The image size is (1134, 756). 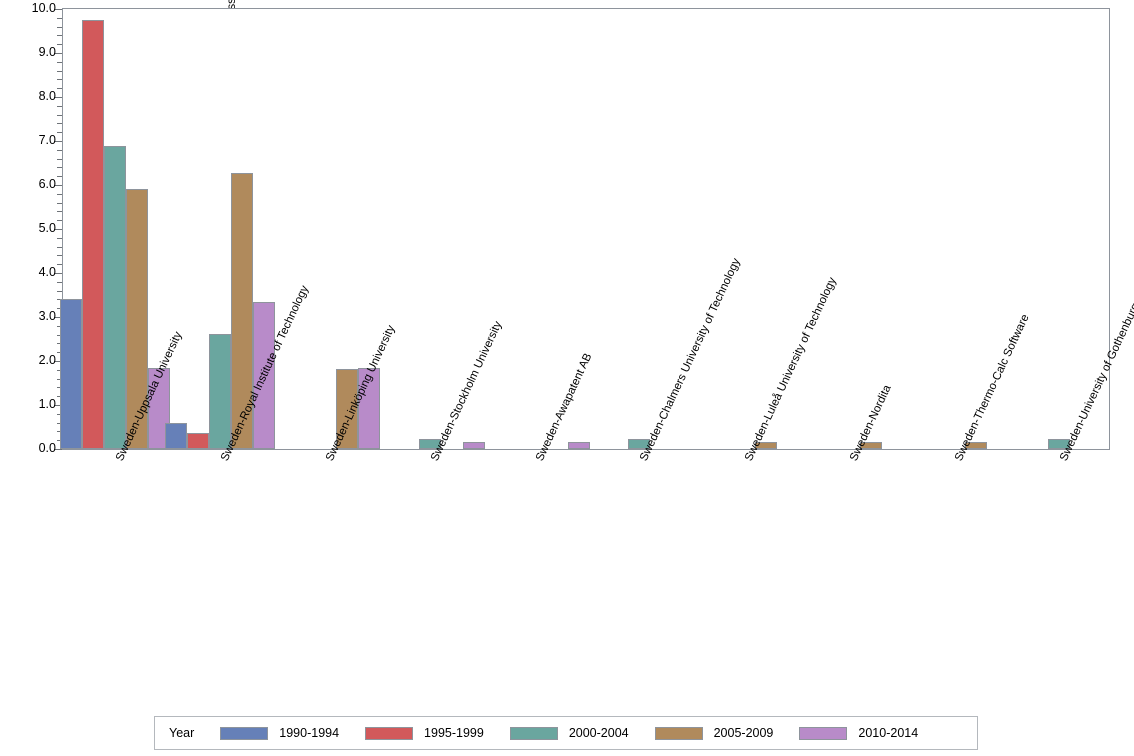 I want to click on y-tick-label: 4.0, so click(x=47, y=272).